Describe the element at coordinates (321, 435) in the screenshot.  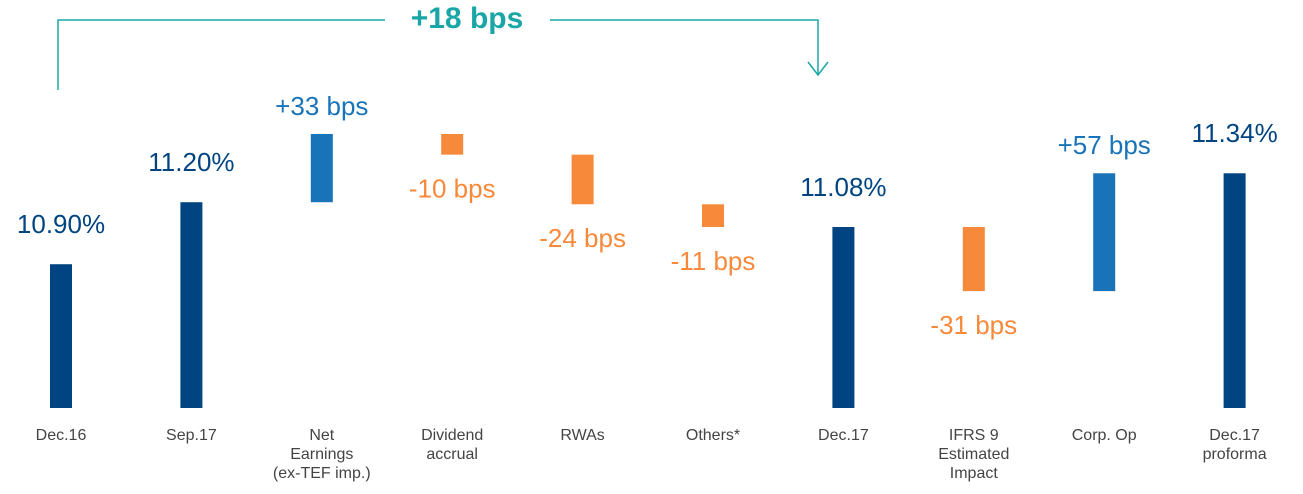
I see `x-tick-label: Net` at that location.